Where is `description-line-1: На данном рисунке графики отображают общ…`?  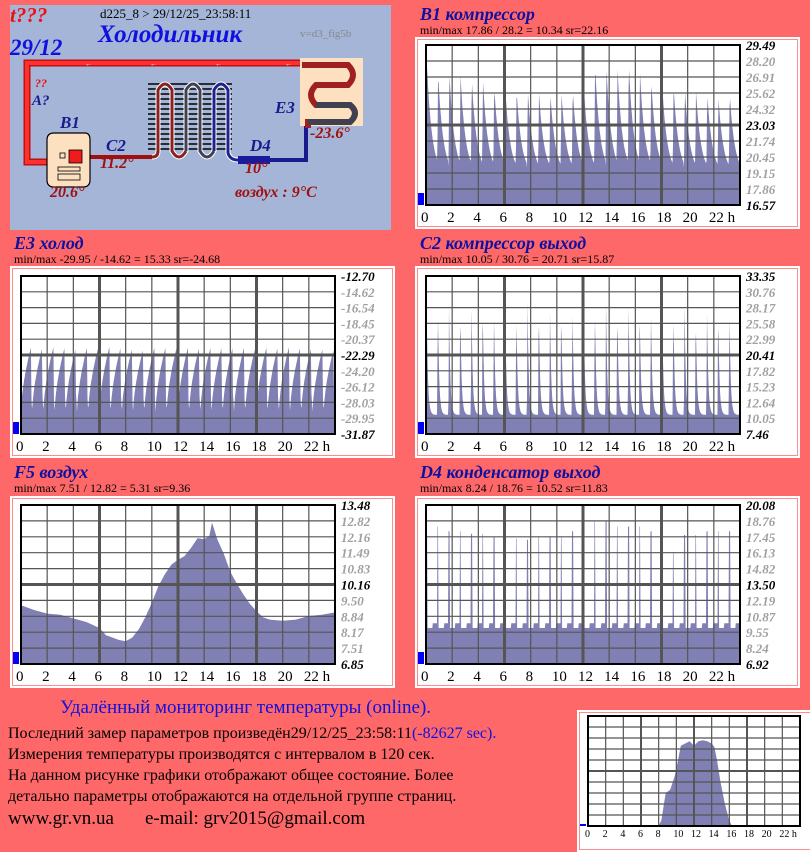 description-line-1: На данном рисунке графики отображают общ… is located at coordinates (231, 775).